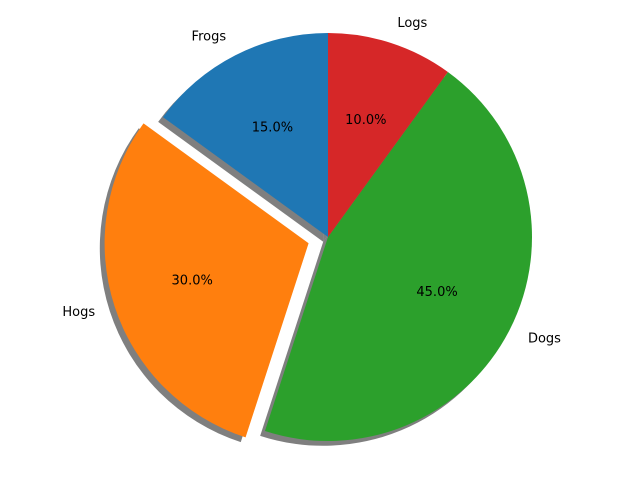  I want to click on value-label: 30.0%, so click(192, 281).